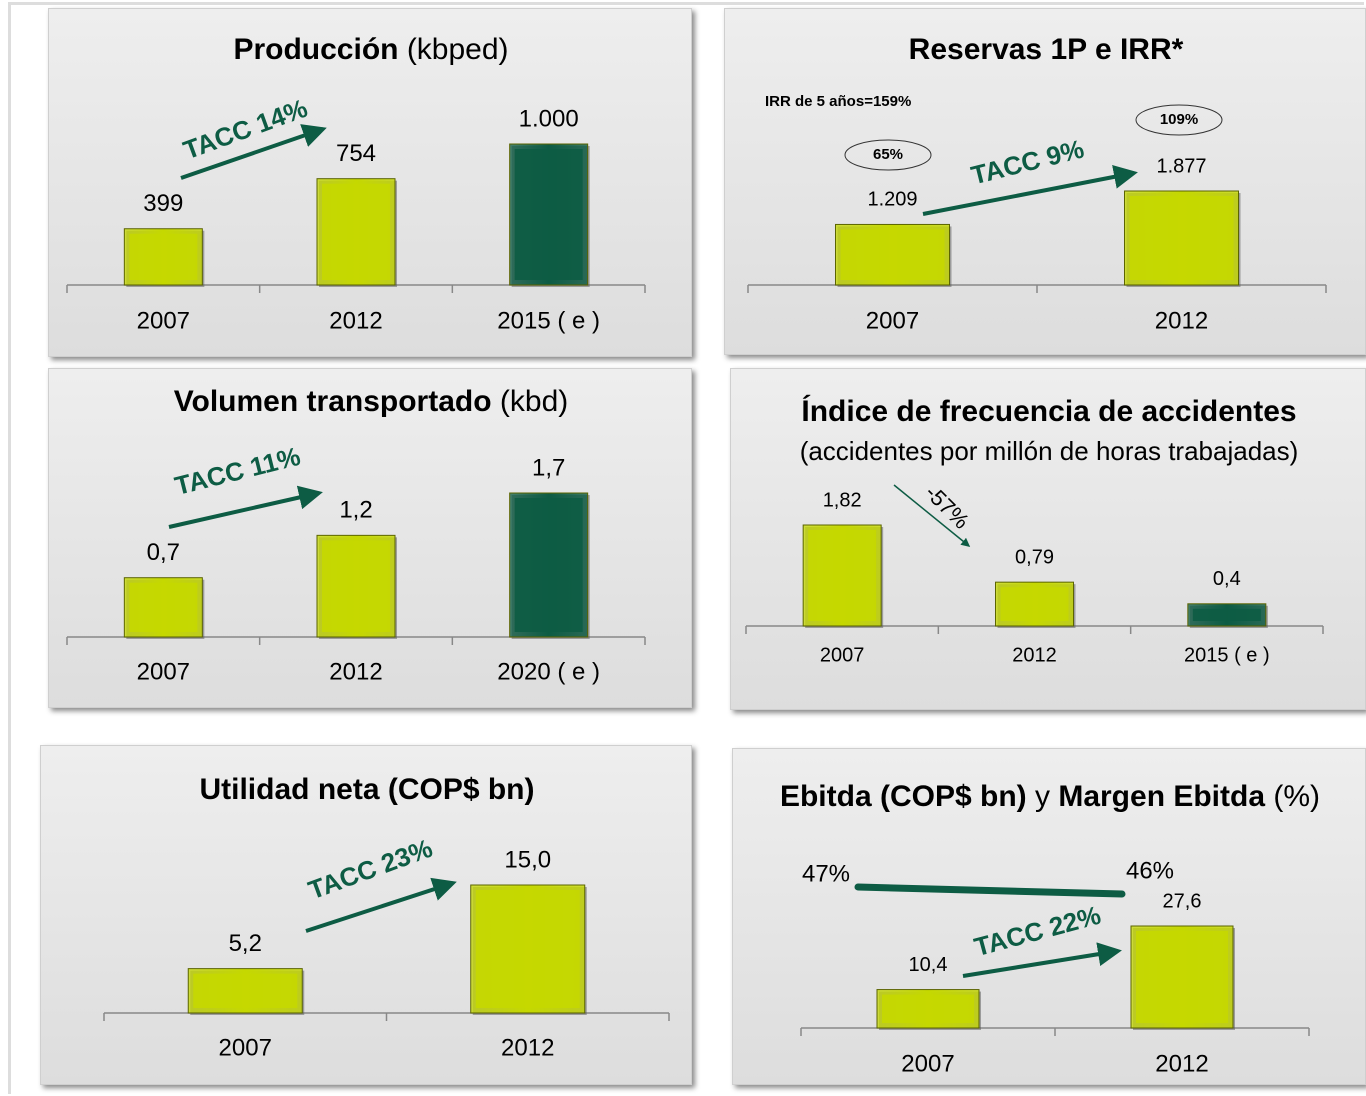 This screenshot has width=1366, height=1096. I want to click on line-label: 47%, so click(826, 873).